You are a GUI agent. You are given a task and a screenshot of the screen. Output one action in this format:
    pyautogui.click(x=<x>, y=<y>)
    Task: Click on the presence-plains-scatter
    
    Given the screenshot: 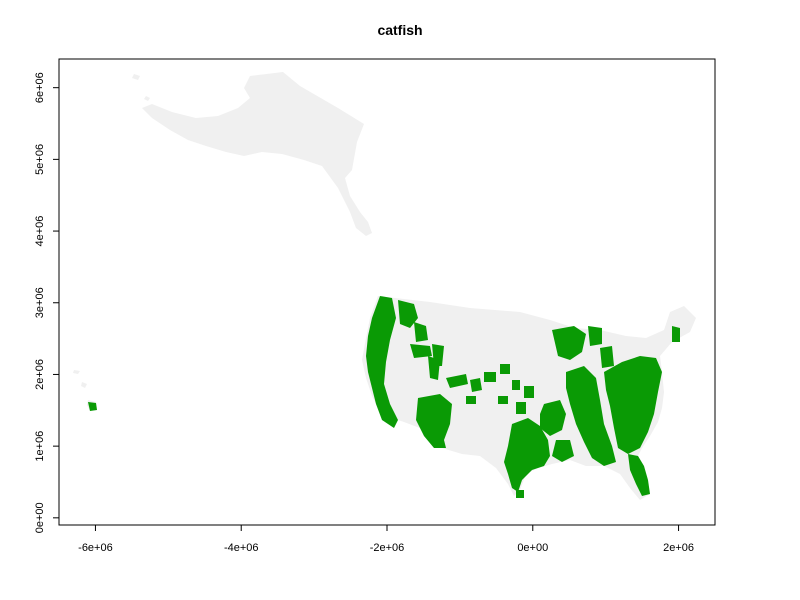 What is the action you would take?
    pyautogui.click(x=509, y=389)
    